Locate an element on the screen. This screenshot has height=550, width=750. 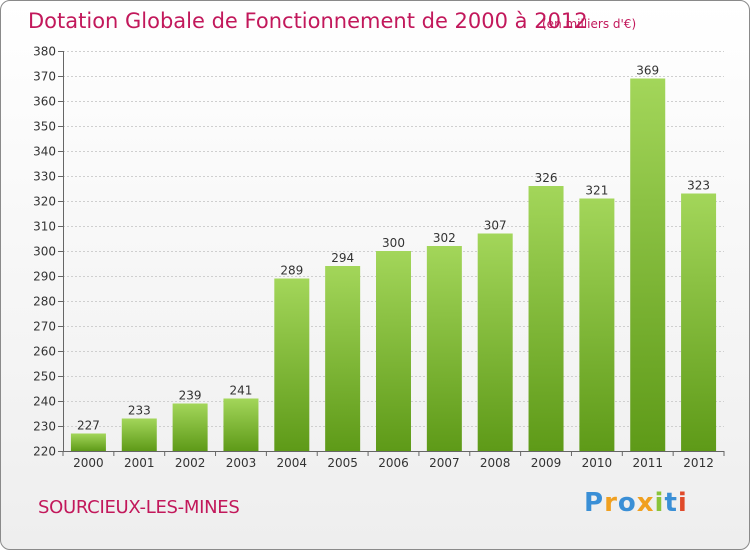
y-tick-label: 260 is located at coordinates (44, 352).